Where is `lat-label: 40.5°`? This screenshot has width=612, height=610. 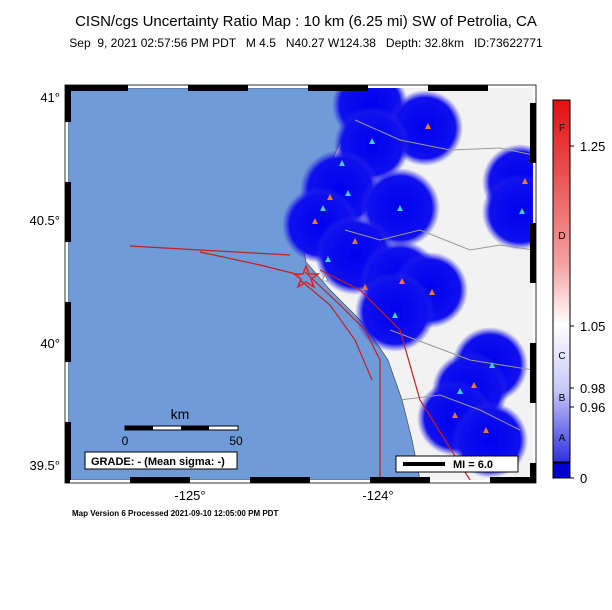
lat-label: 40.5° is located at coordinates (44, 220).